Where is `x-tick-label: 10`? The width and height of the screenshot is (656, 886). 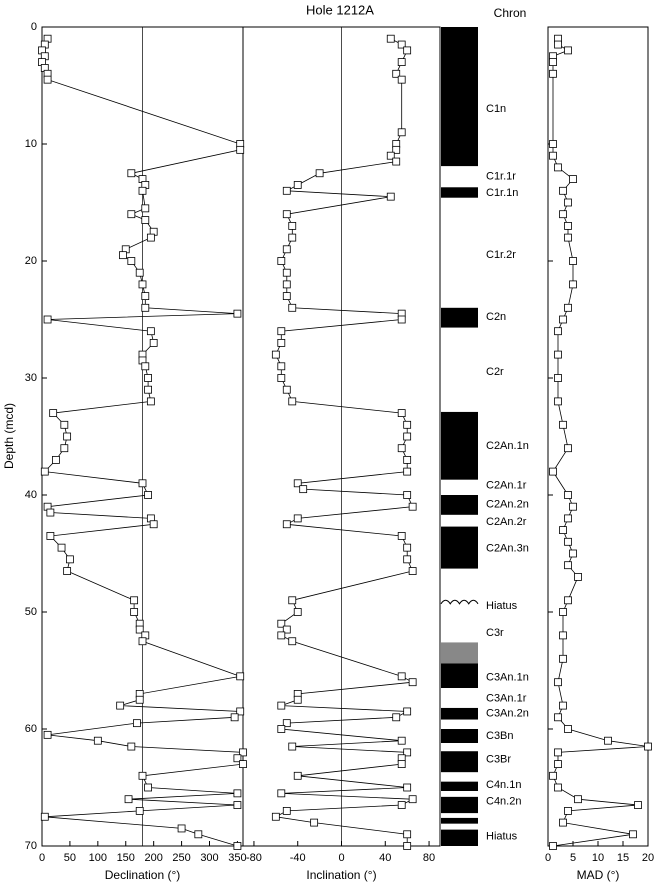
x-tick-label: 10 is located at coordinates (598, 858).